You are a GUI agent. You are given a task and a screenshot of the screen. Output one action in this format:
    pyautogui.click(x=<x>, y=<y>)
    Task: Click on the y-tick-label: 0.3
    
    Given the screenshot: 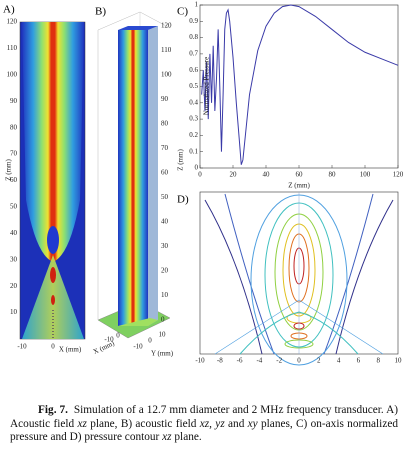 What is the action you would take?
    pyautogui.click(x=193, y=119)
    